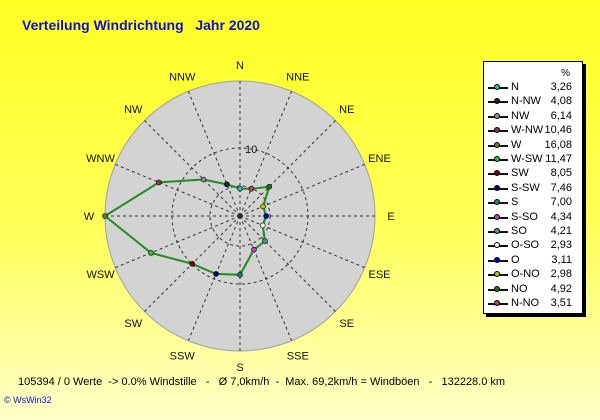 Image resolution: width=600 pixels, height=420 pixels. I want to click on spoke-ese, so click(302, 242).